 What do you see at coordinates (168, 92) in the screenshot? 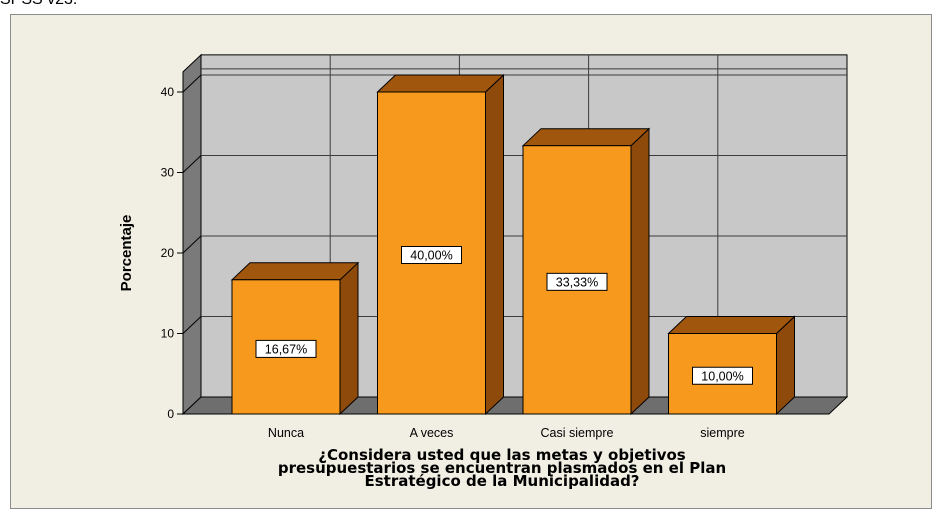
I see `y-tick-label: 40` at bounding box center [168, 92].